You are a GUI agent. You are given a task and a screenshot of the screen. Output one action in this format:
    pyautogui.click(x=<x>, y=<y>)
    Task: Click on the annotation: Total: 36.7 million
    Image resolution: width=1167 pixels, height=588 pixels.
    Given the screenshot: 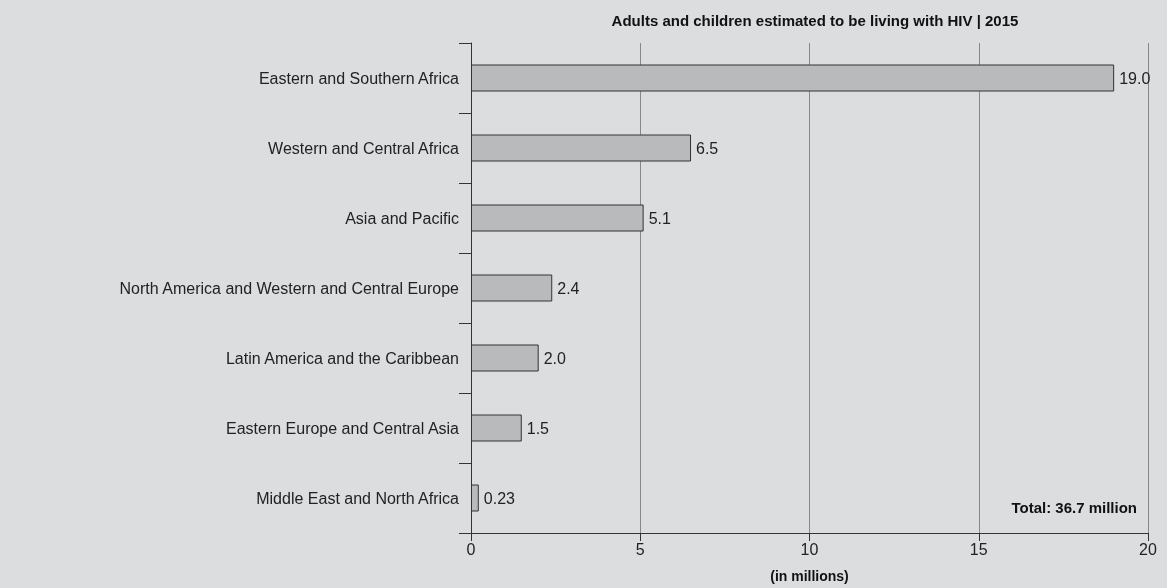 What is the action you would take?
    pyautogui.click(x=1074, y=507)
    